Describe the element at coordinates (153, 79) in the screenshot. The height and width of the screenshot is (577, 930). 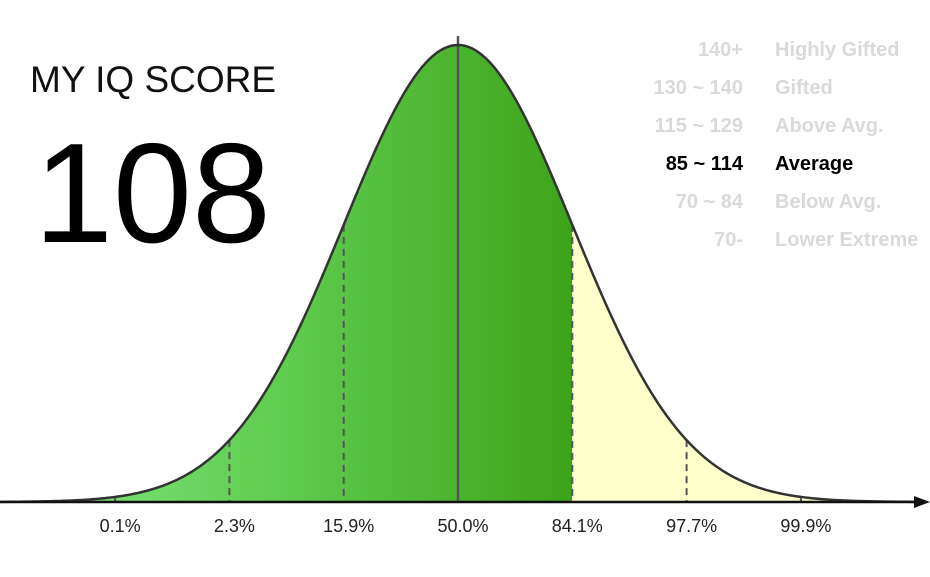
I see `title: MY IQ SCORE` at that location.